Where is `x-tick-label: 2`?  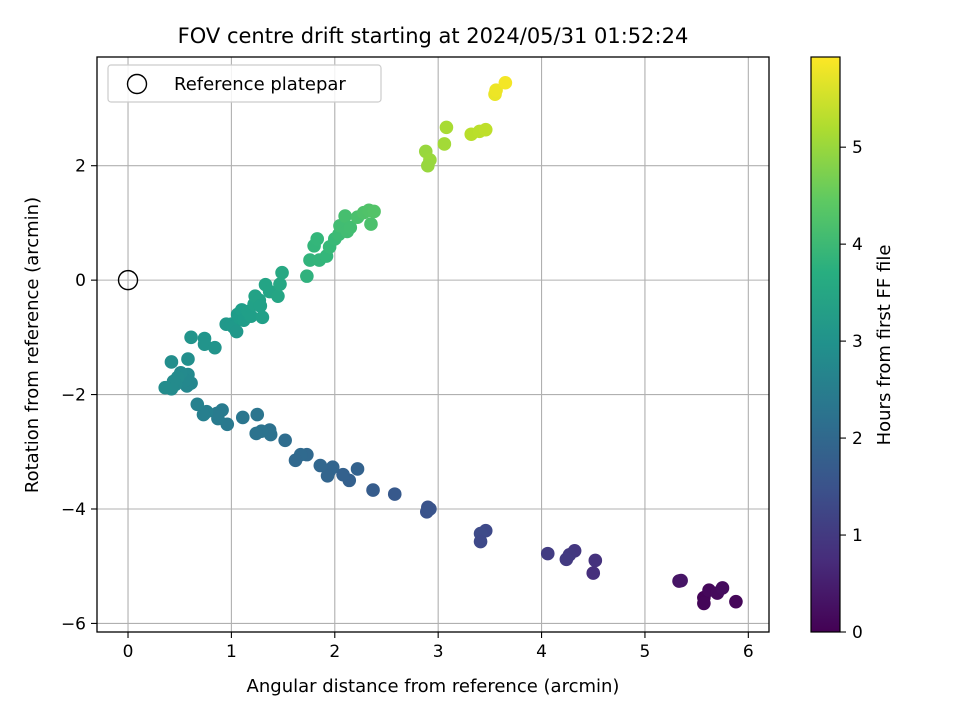 x-tick-label: 2 is located at coordinates (334, 652).